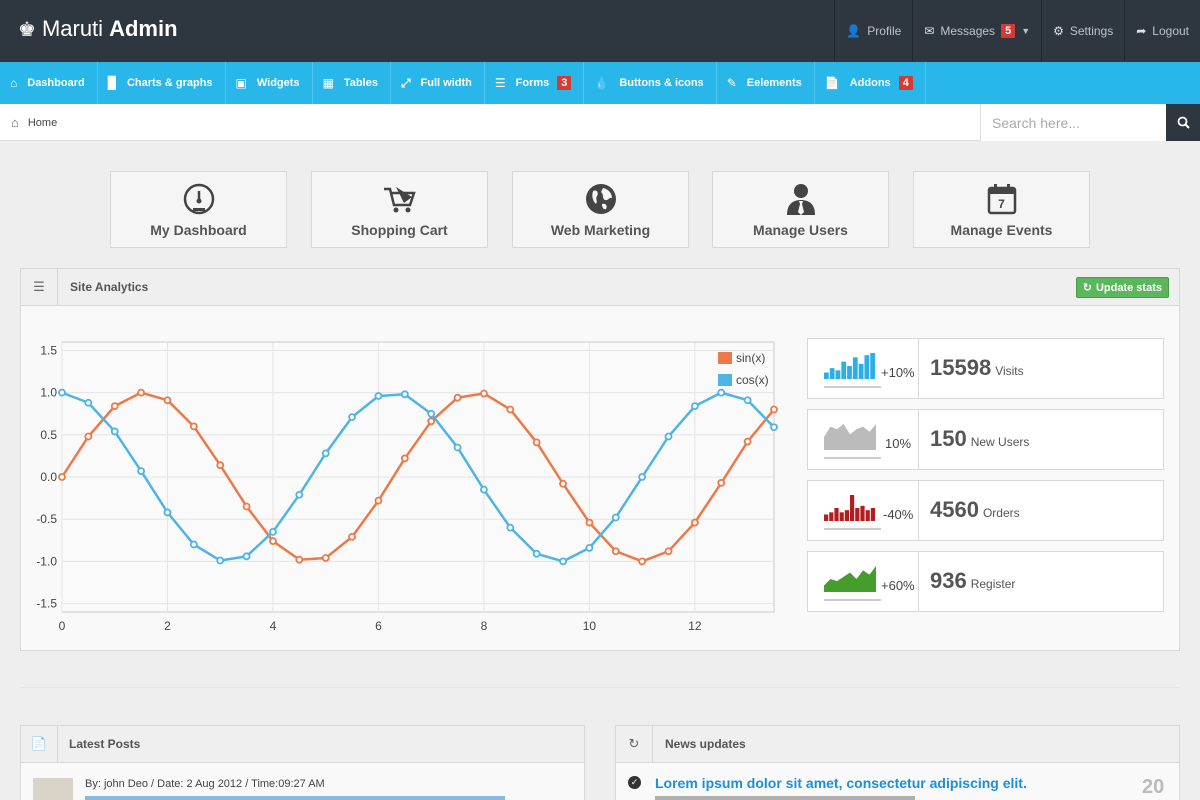  What do you see at coordinates (42, 122) in the screenshot?
I see `breadcrumb-home: Home` at bounding box center [42, 122].